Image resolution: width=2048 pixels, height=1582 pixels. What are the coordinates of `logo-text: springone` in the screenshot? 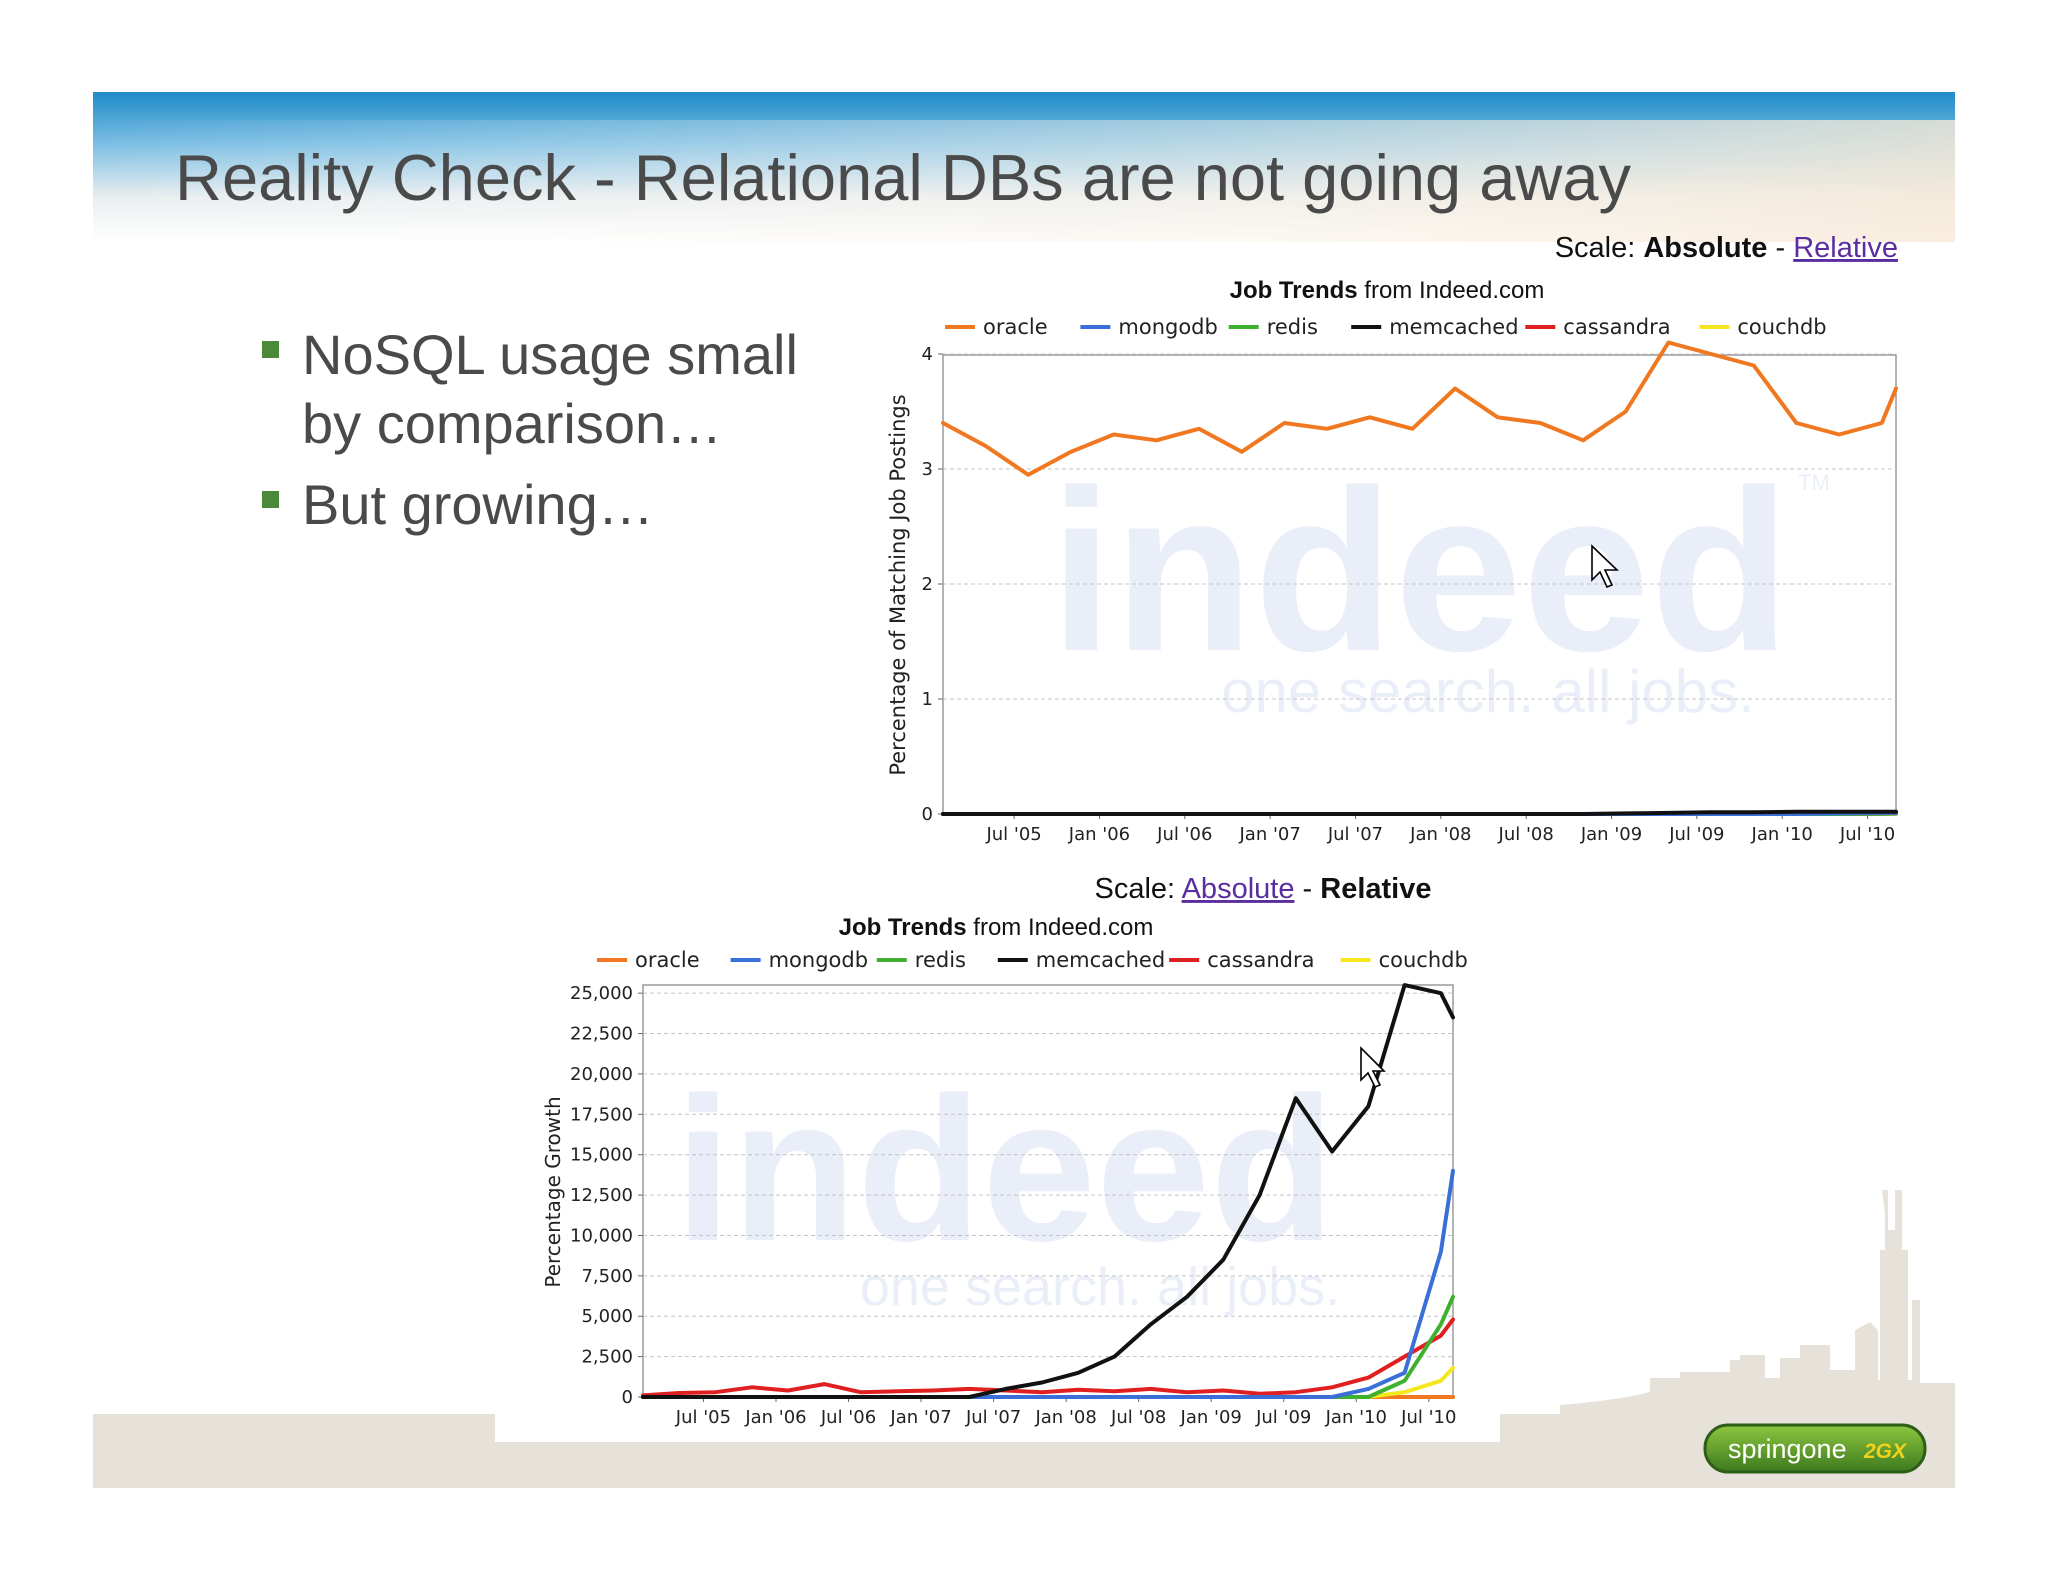 It's located at (1787, 1449).